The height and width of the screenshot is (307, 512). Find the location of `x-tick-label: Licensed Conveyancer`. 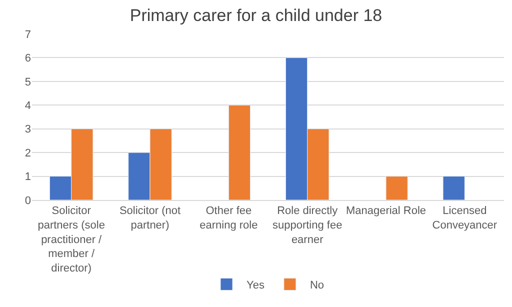

x-tick-label: Licensed Conveyancer is located at coordinates (465, 218).